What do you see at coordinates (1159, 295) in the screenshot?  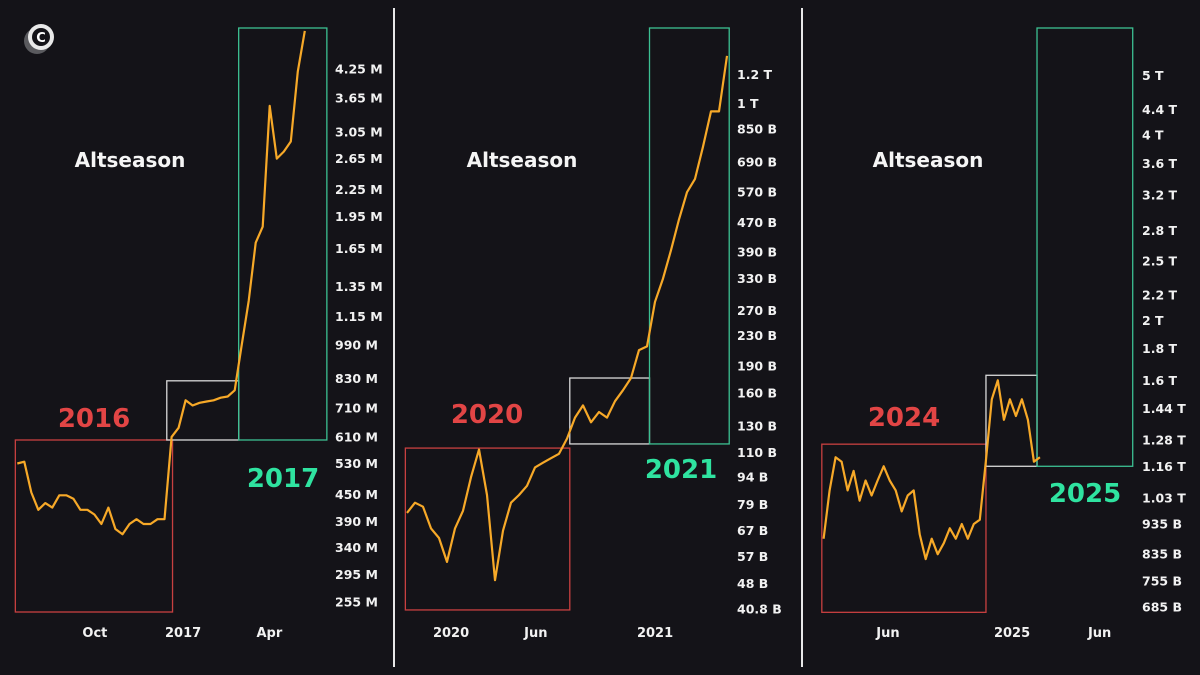 I see `y-tick-label: 2.2 T` at bounding box center [1159, 295].